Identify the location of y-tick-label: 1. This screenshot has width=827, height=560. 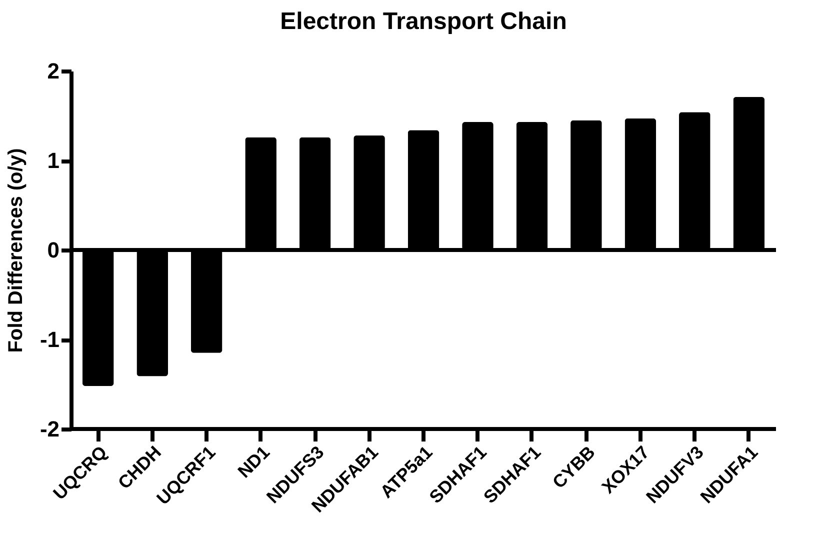
(53, 160).